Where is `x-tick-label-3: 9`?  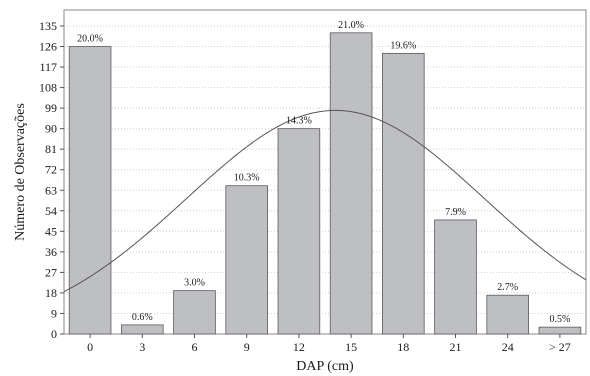 x-tick-label-3: 9 is located at coordinates (247, 347).